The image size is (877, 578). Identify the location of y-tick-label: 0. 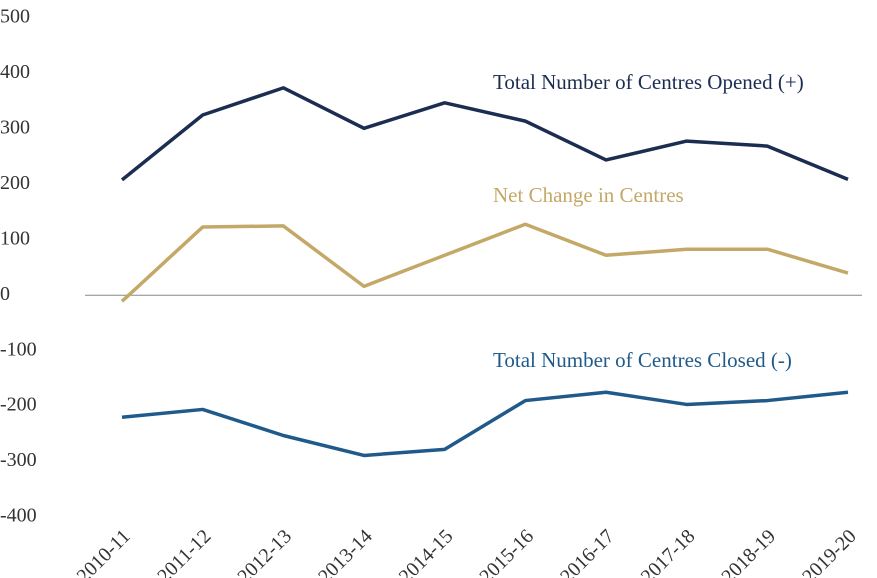
(5, 294).